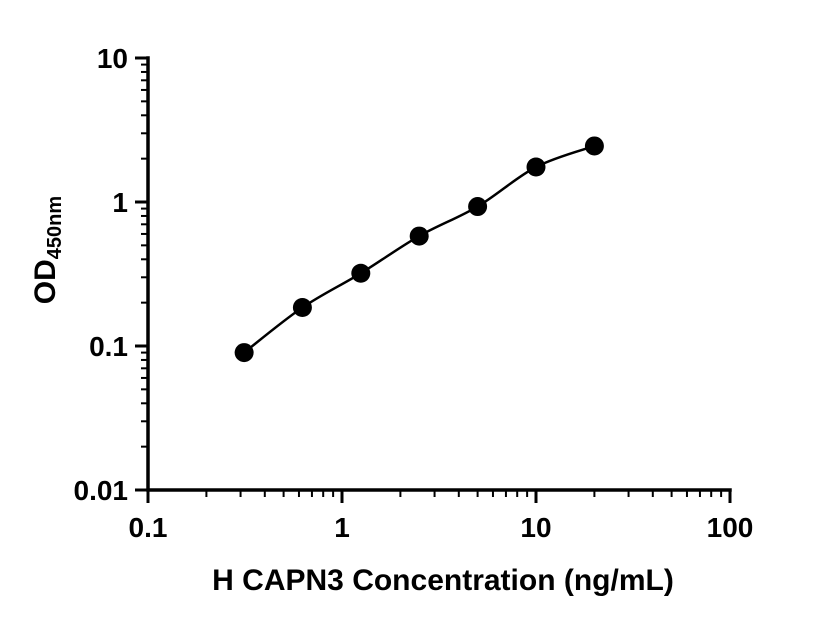 The image size is (816, 640). What do you see at coordinates (342, 527) in the screenshot?
I see `x-tick-label: 1` at bounding box center [342, 527].